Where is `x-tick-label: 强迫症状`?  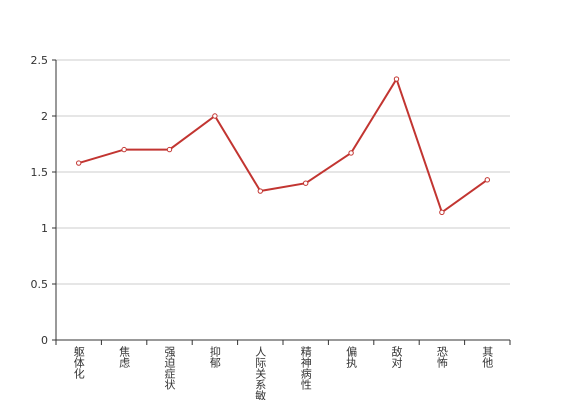
x-tick-label: 强迫症状 is located at coordinates (169, 368).